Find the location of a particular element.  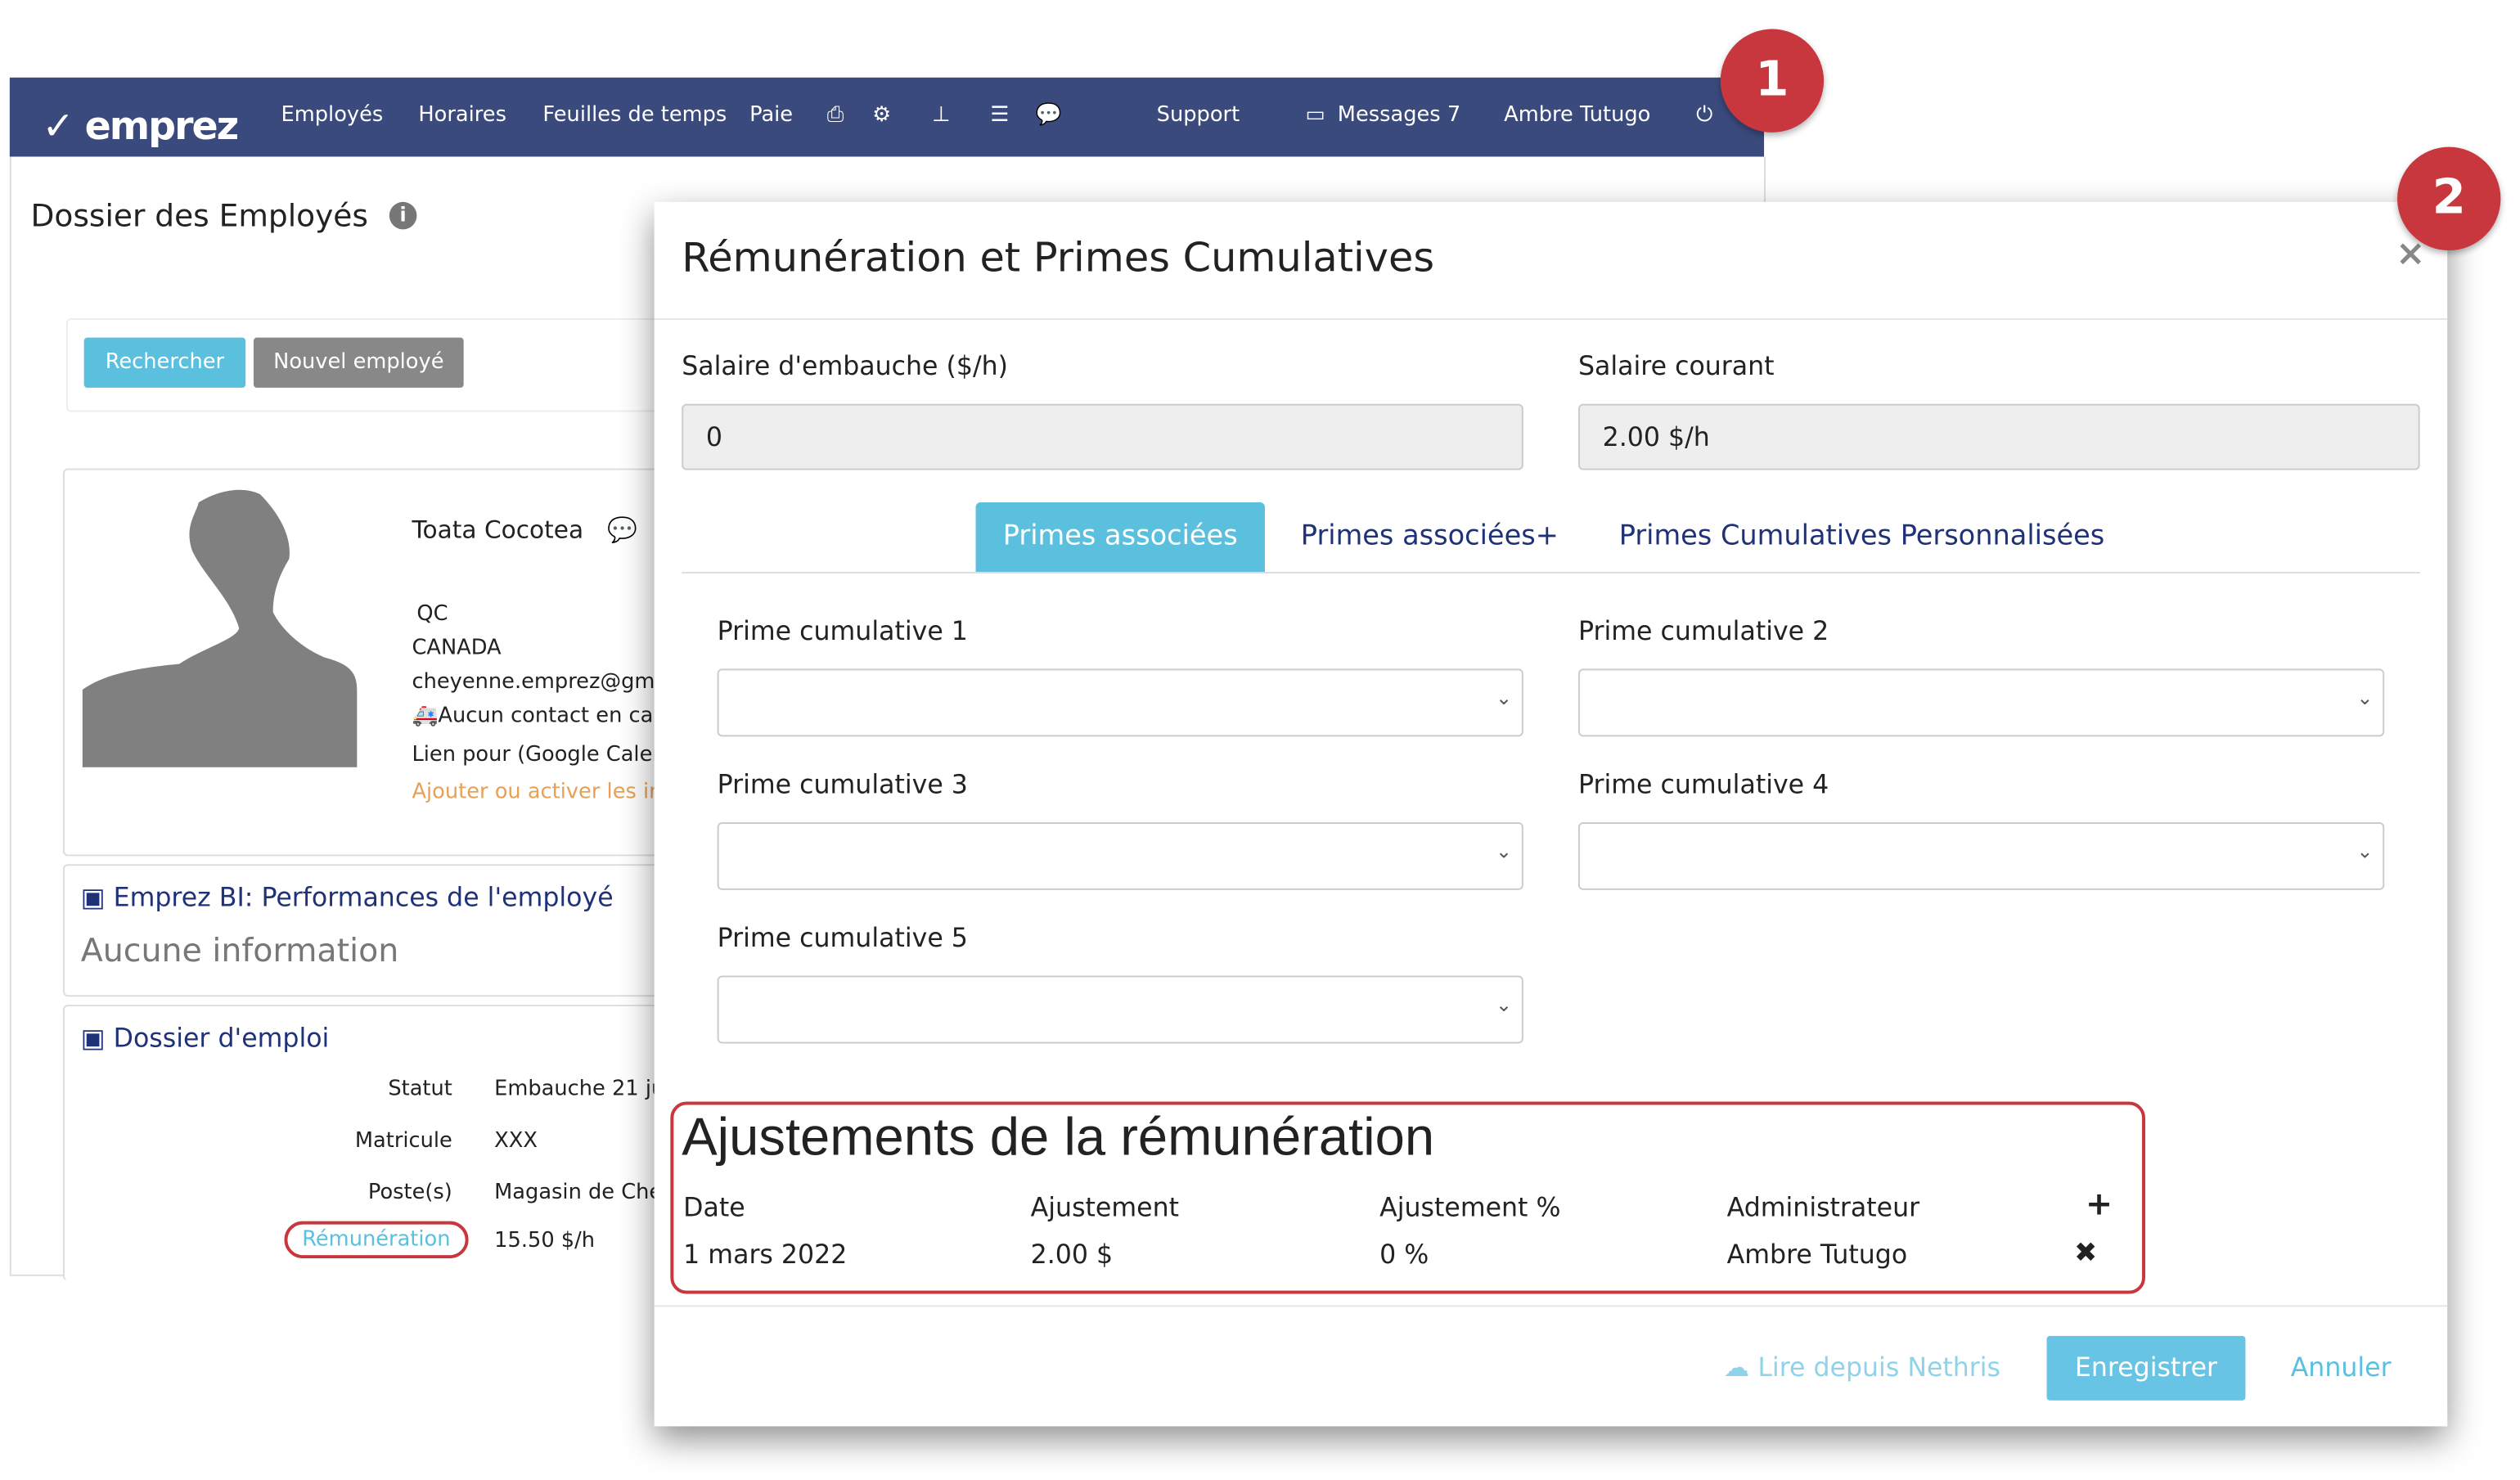

tab-primes-associees: Primes associées is located at coordinates (1120, 537).